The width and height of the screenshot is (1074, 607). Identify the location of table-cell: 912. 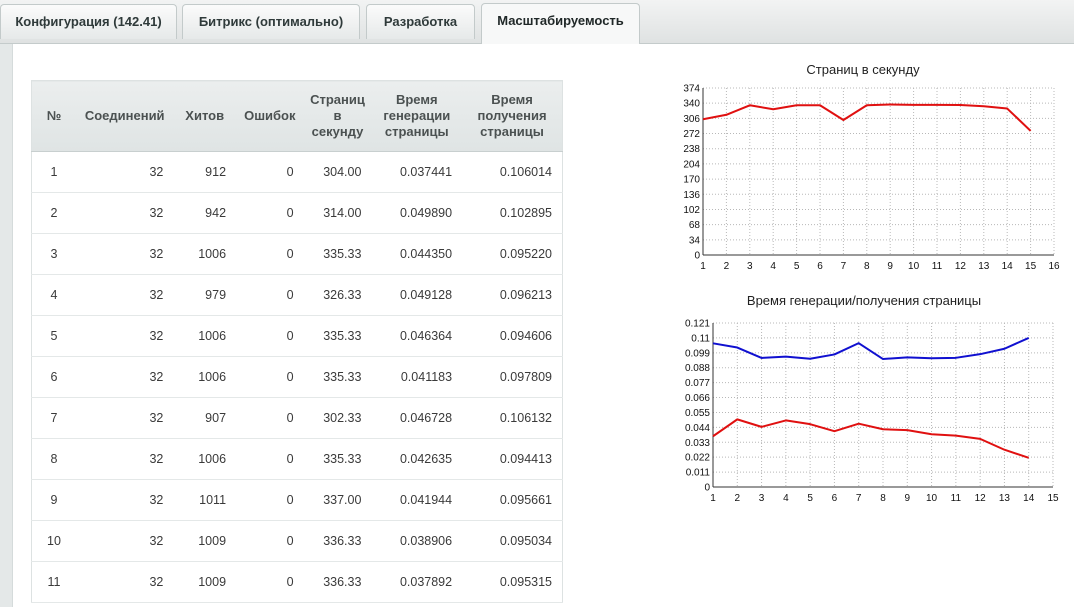
(205, 172).